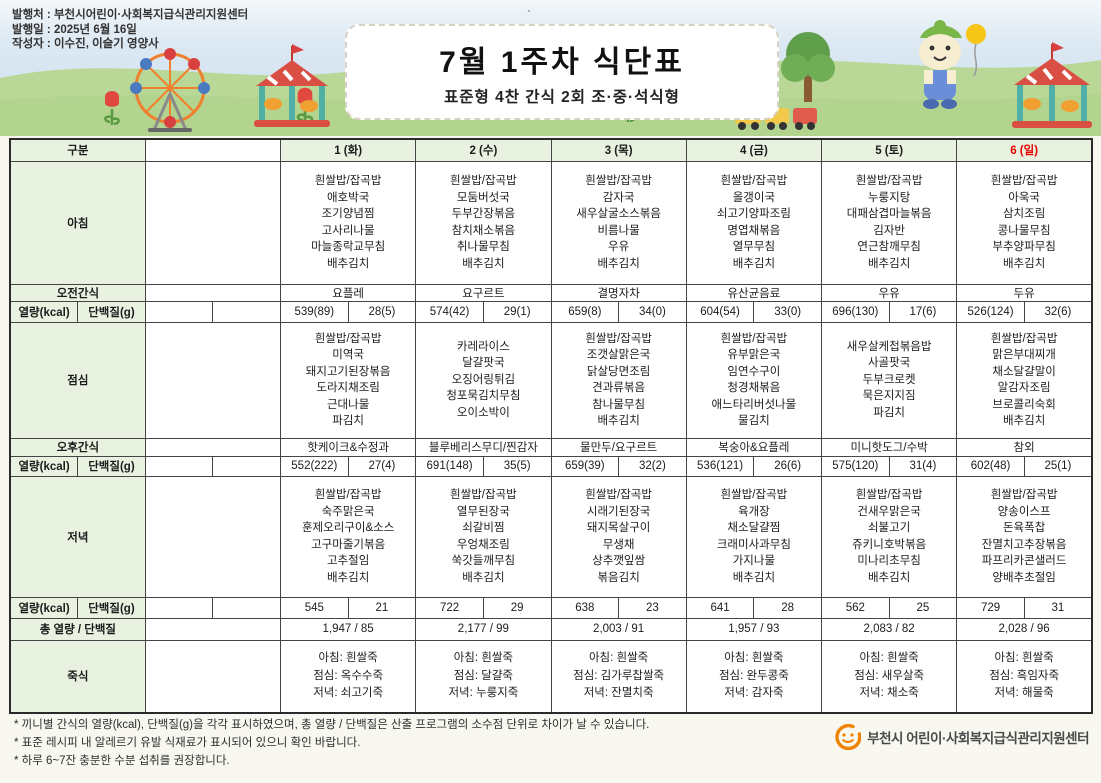 The image size is (1101, 783). Describe the element at coordinates (348, 629) in the screenshot. I see `total-day1: 1,947 / 85` at that location.